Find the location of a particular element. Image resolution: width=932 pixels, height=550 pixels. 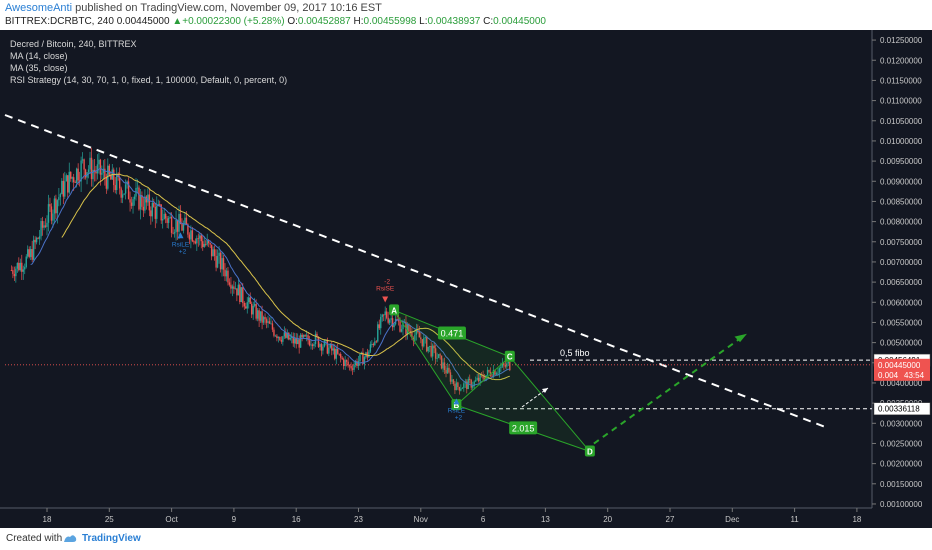

x-tick-label: Dec is located at coordinates (732, 519).